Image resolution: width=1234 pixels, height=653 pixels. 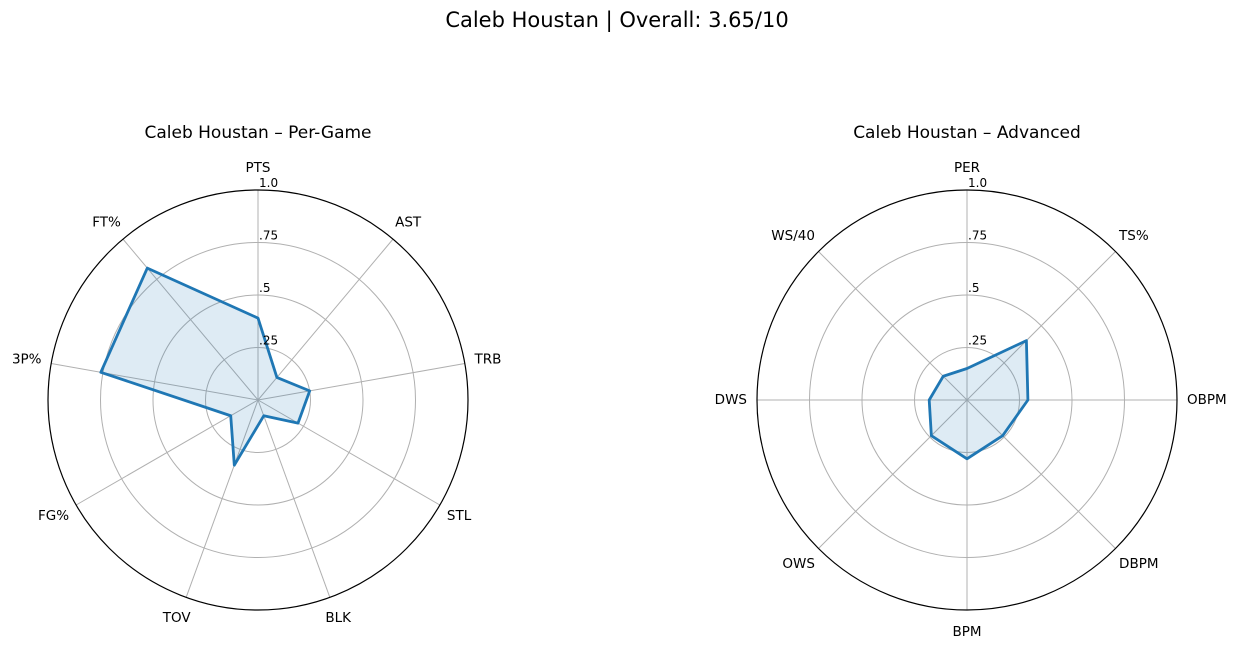 I want to click on panel-title: Caleb Houstan – Per-Game, so click(x=257, y=133).